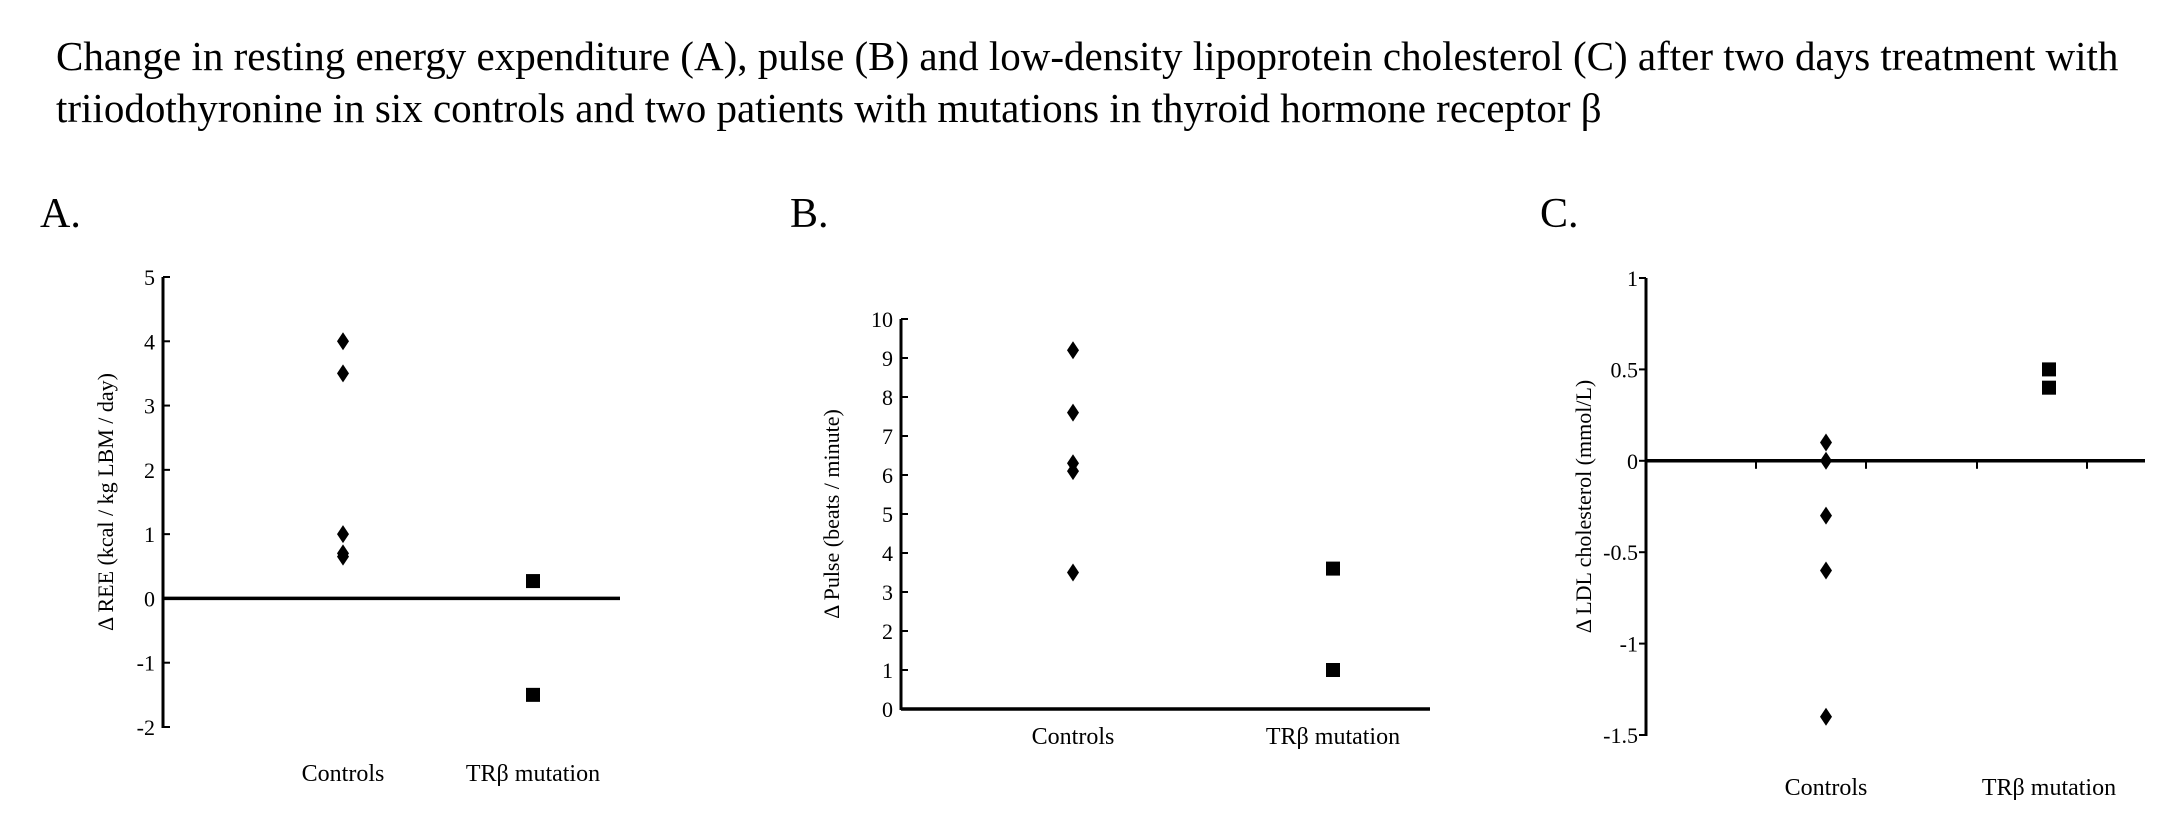 This screenshot has height=816, width=2172. I want to click on y-tick-label: 0.5, so click(1625, 369).